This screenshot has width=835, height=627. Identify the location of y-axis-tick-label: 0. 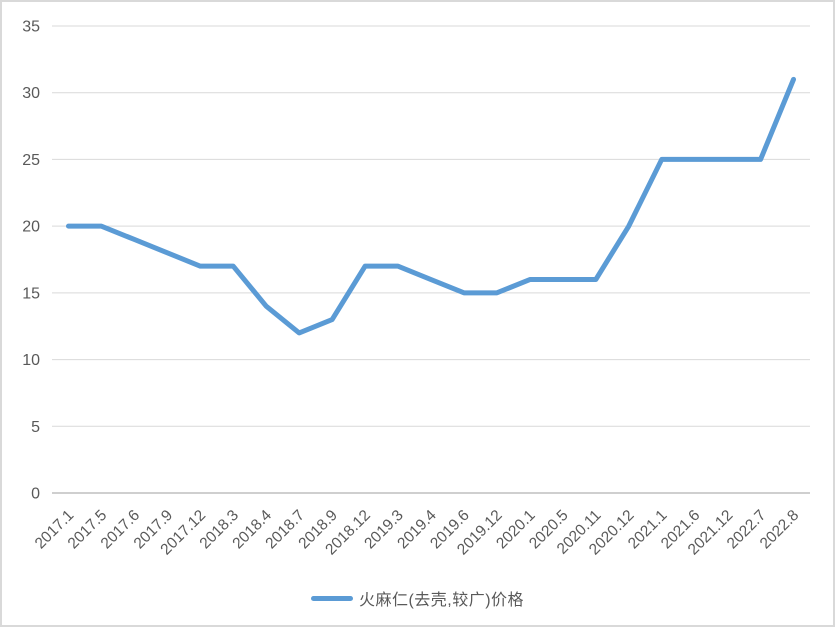
(35, 494).